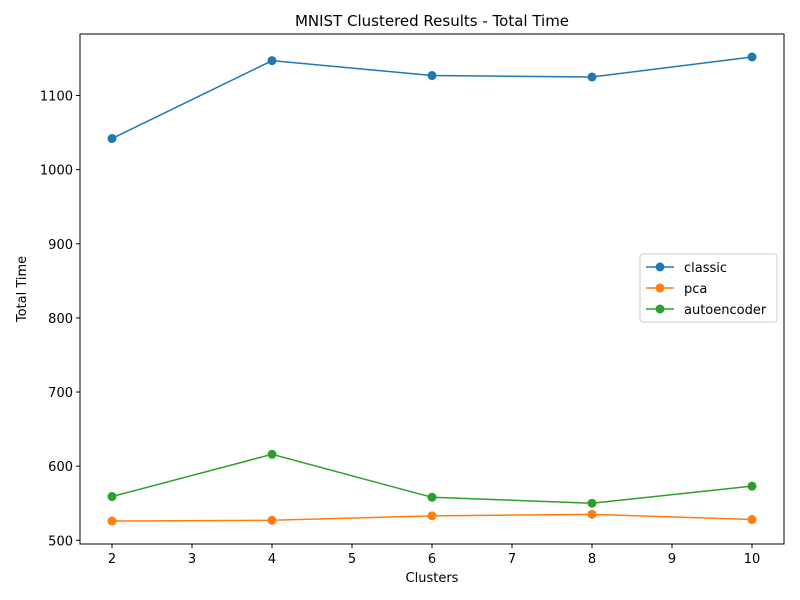  Describe the element at coordinates (432, 21) in the screenshot. I see `chart-title: MNIST Clustered Results - Total Time` at that location.